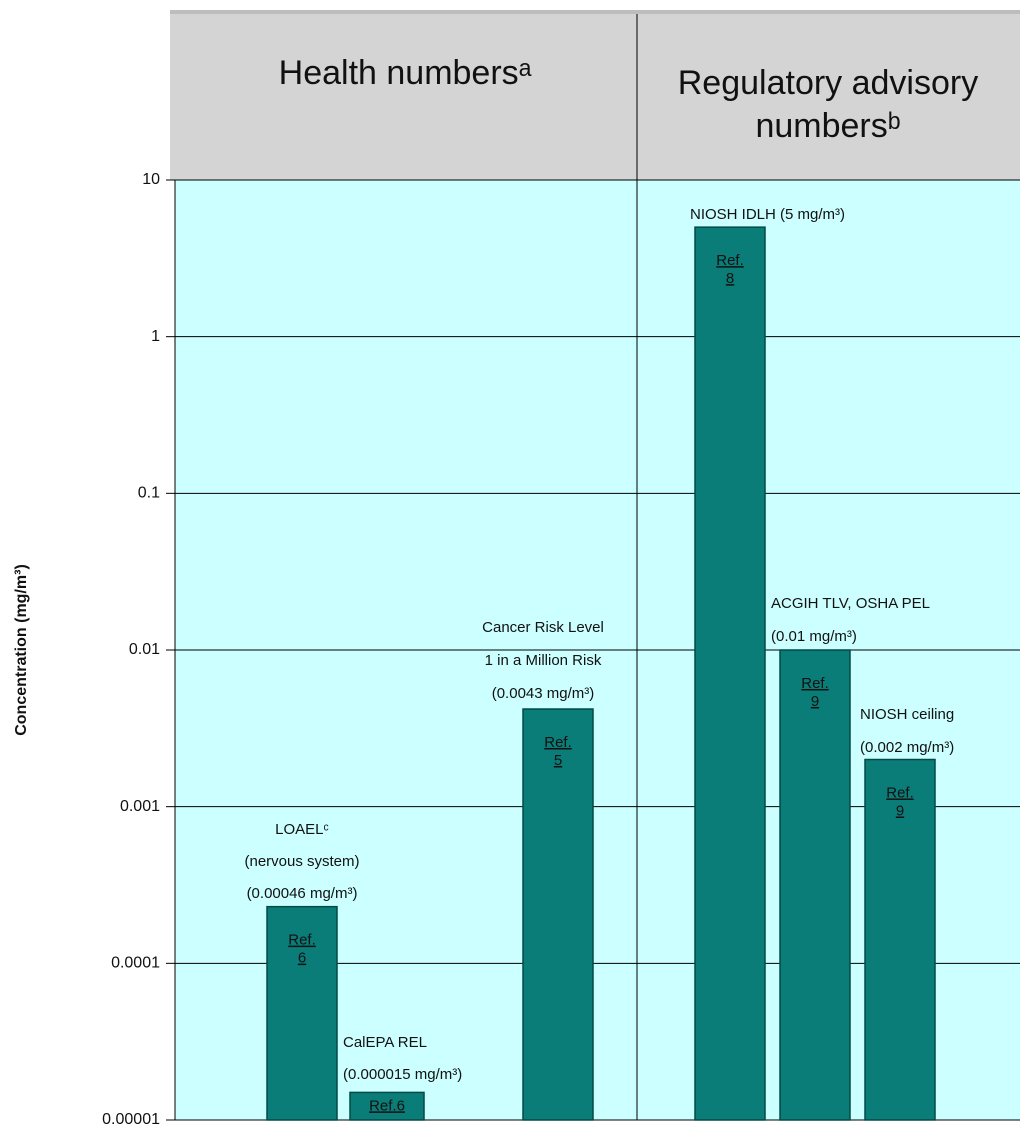 This screenshot has height=1130, width=1020. What do you see at coordinates (543, 660) in the screenshot?
I see `annotation: 1 in a Million Risk` at bounding box center [543, 660].